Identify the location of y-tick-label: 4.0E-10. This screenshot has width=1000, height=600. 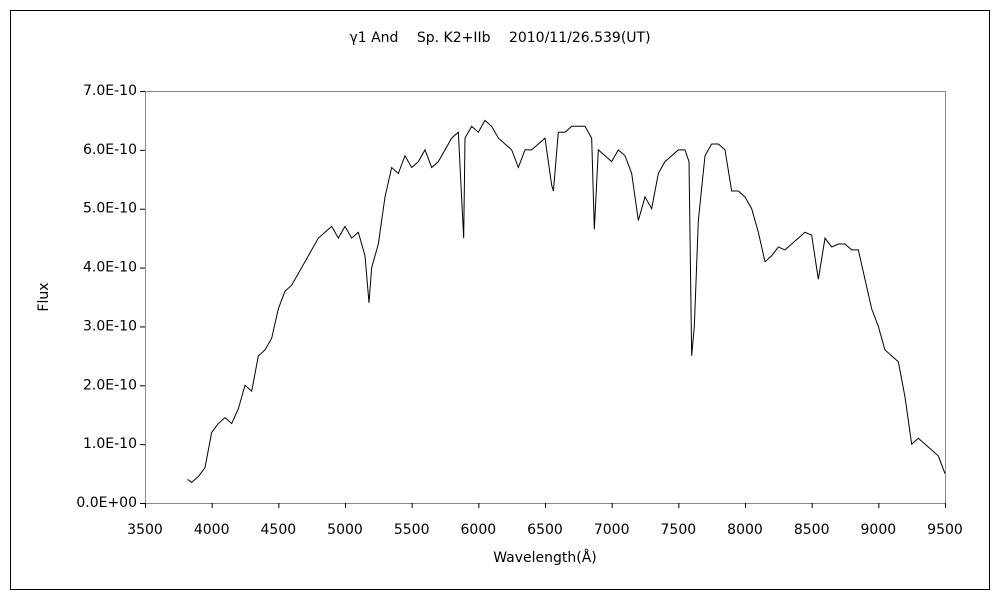
(110, 268).